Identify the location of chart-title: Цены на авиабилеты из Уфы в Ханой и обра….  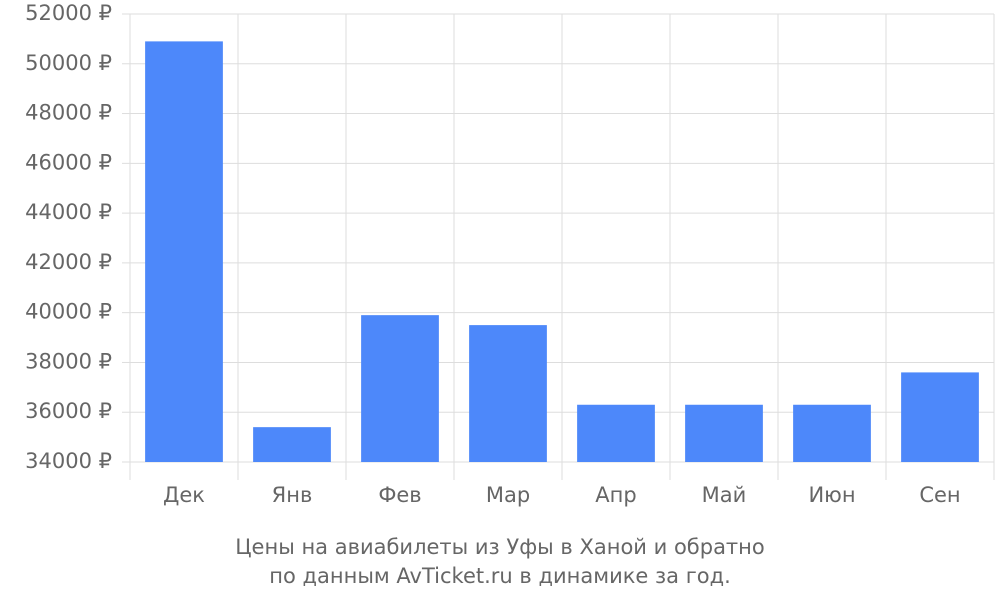
(500, 547).